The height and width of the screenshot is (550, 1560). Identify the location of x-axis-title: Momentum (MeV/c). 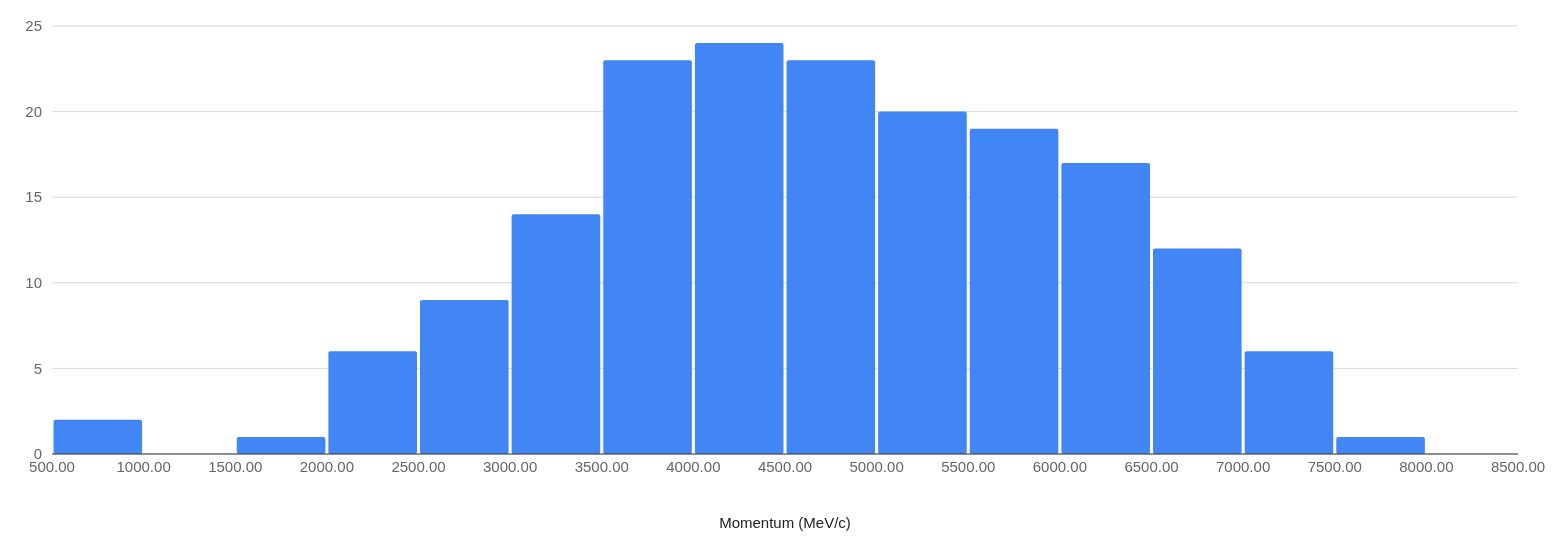
(785, 522).